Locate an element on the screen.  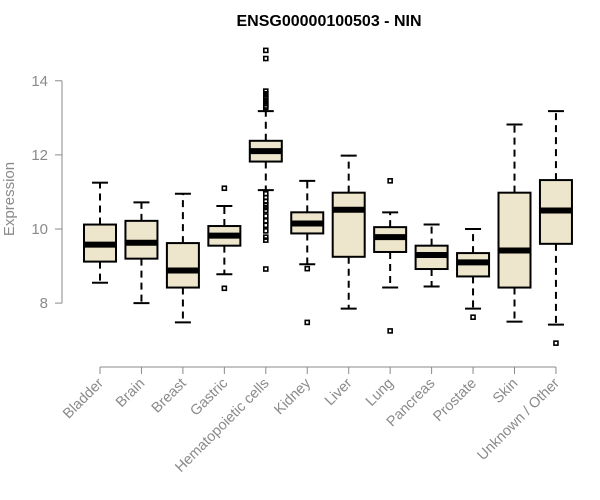
box-skin is located at coordinates (514, 223).